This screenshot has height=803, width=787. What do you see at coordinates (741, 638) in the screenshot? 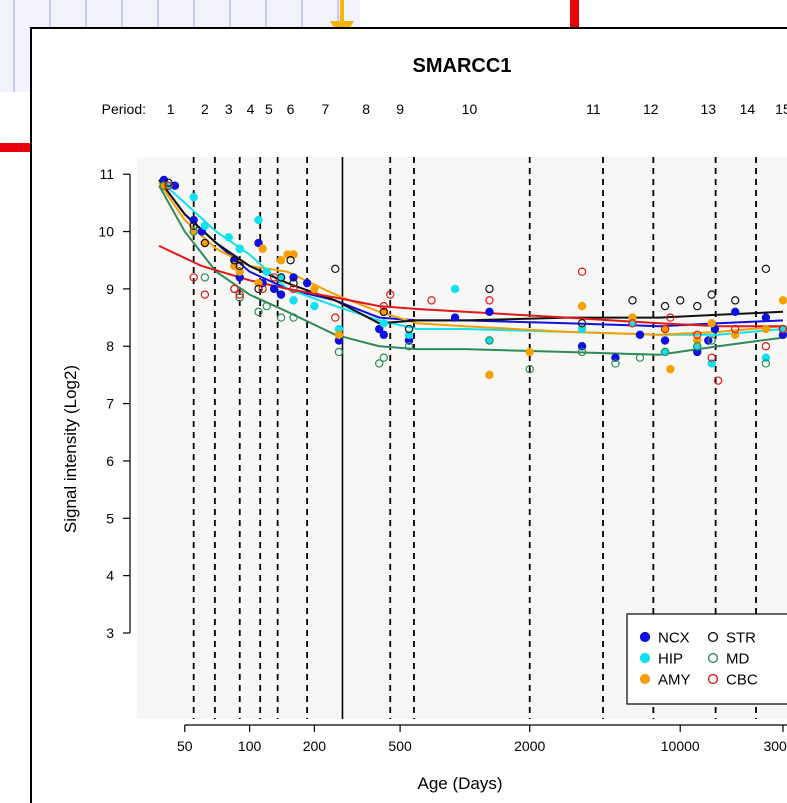
I see `legend-label-str: STR` at bounding box center [741, 638].